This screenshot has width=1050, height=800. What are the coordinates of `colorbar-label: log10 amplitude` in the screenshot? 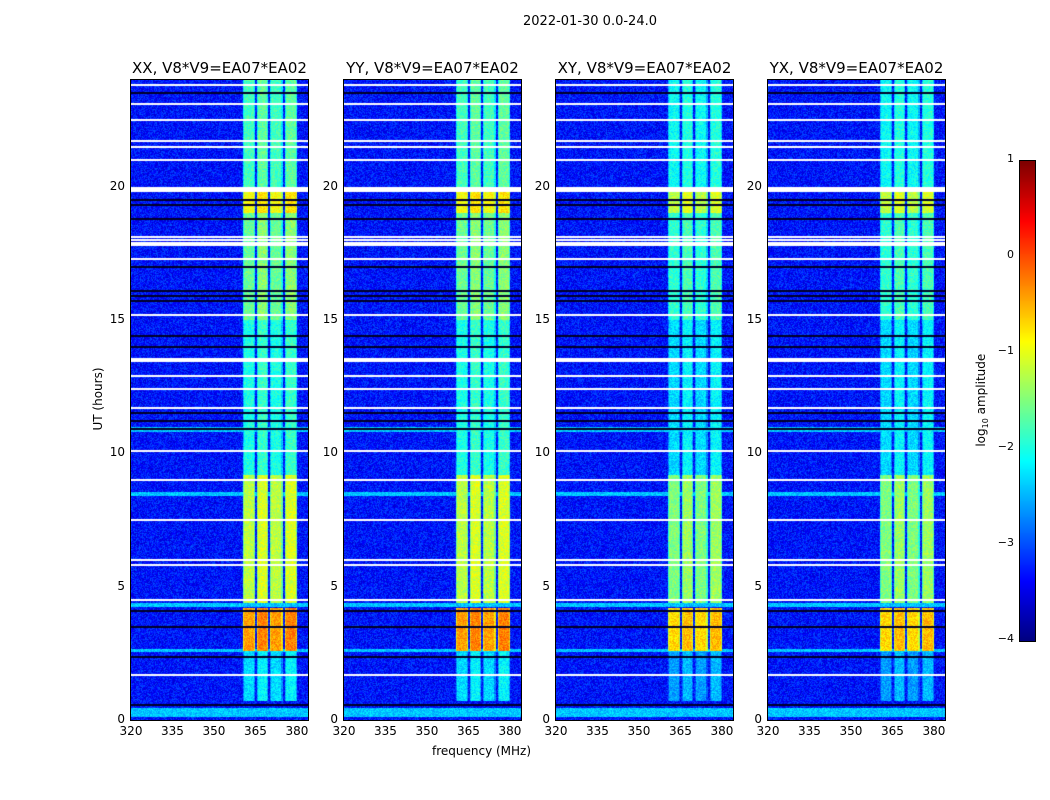 It's located at (982, 400).